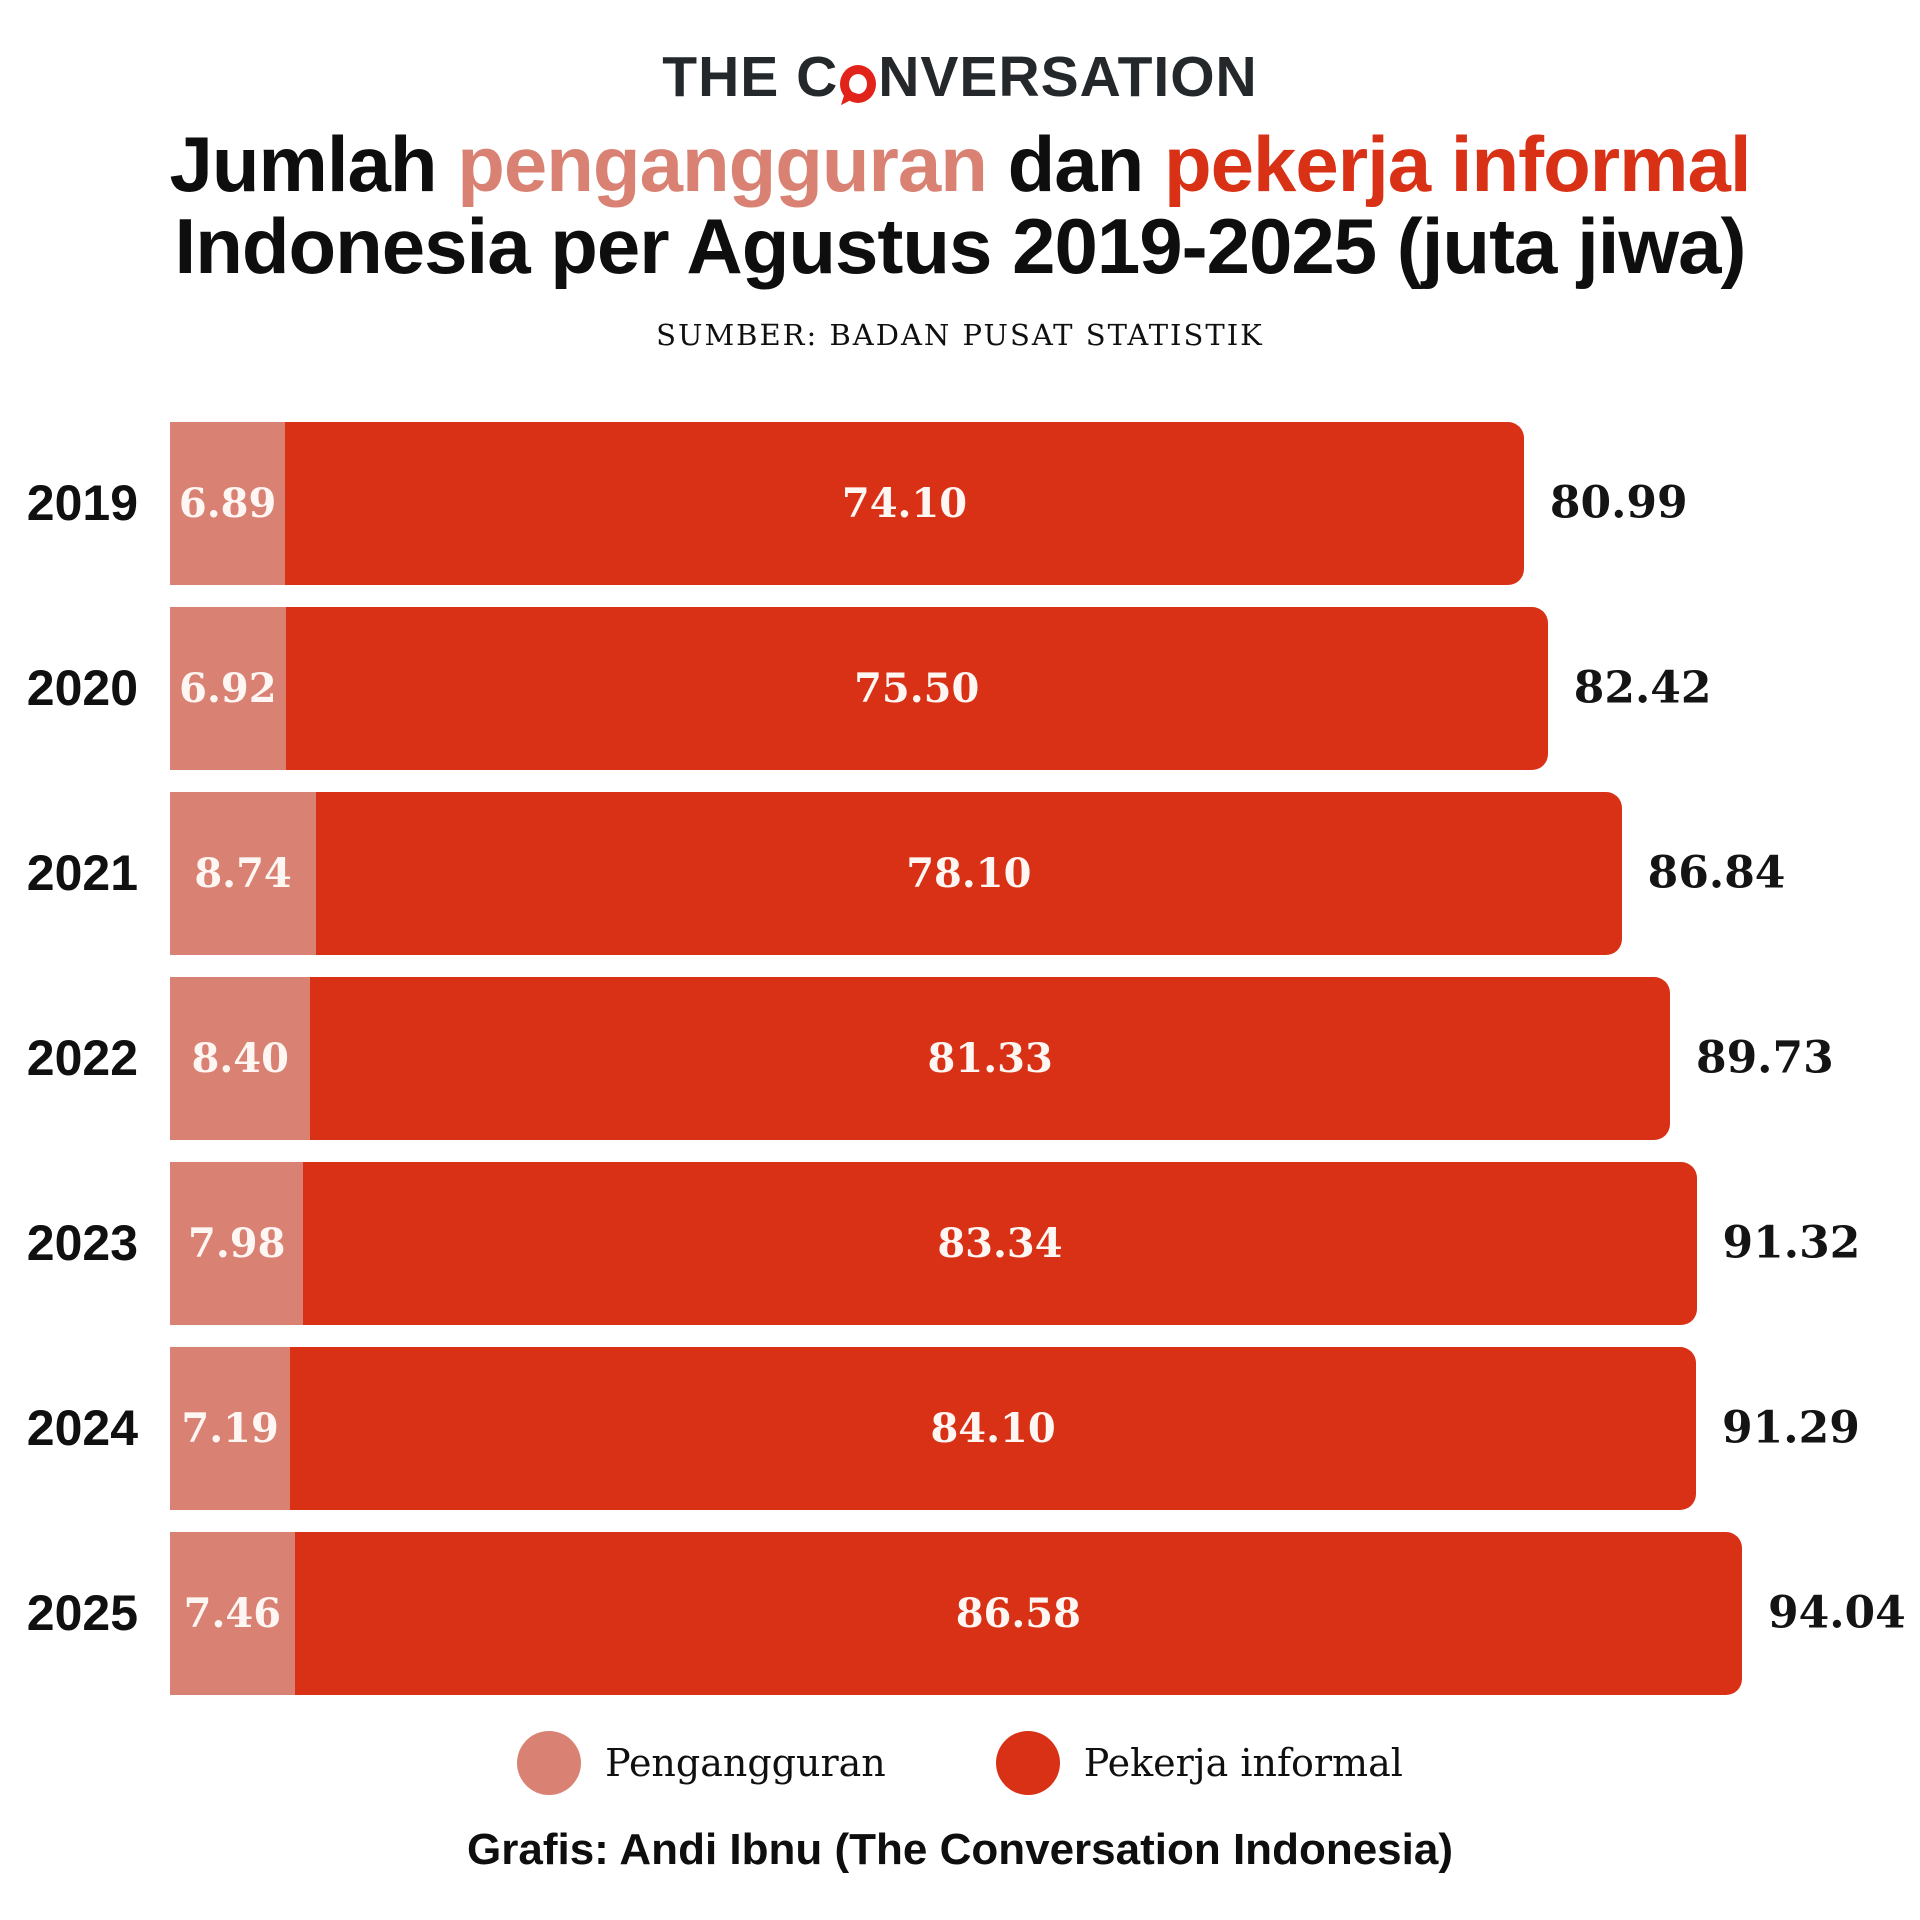 This screenshot has height=1920, width=1920. I want to click on logo-text-left: THE C, so click(750, 77).